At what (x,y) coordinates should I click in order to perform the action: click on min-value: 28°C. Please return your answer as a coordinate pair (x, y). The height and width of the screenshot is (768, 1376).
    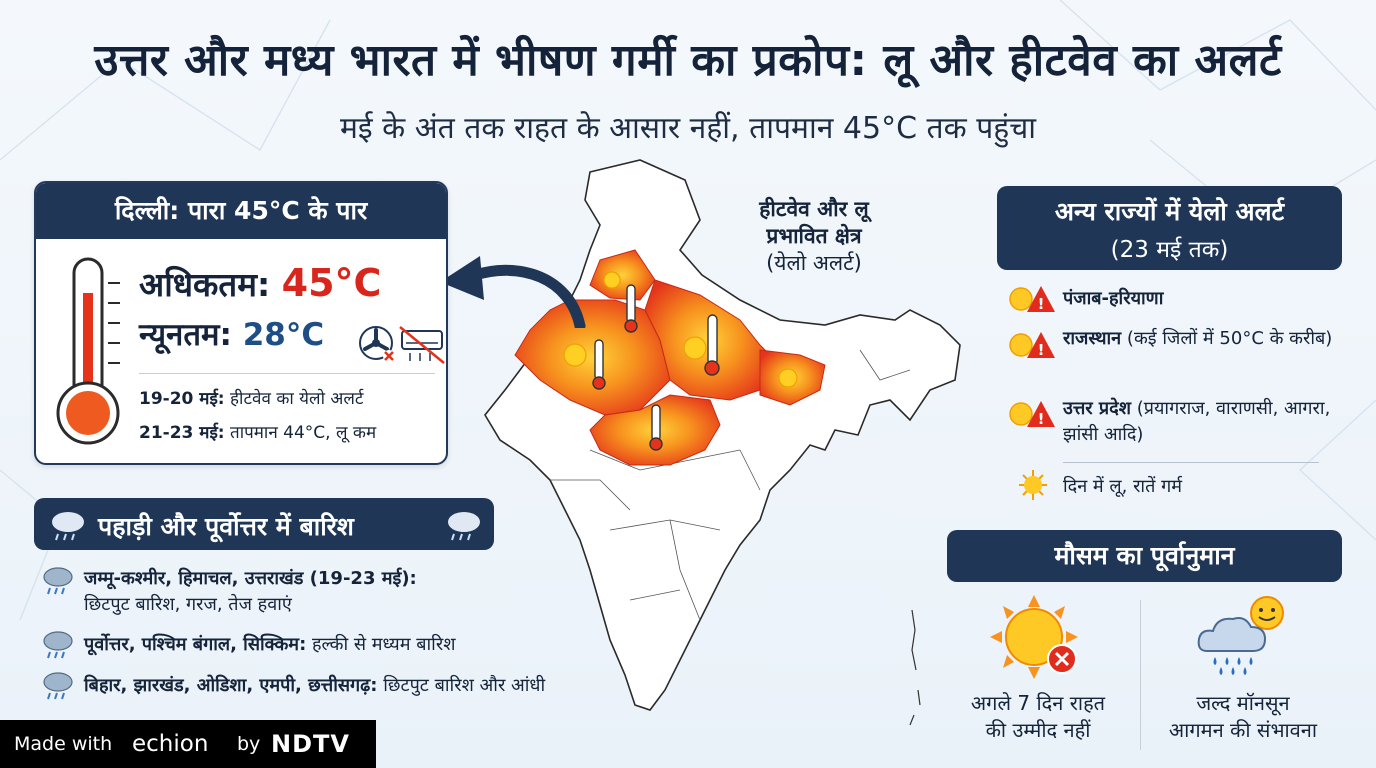
    Looking at the image, I should click on (283, 335).